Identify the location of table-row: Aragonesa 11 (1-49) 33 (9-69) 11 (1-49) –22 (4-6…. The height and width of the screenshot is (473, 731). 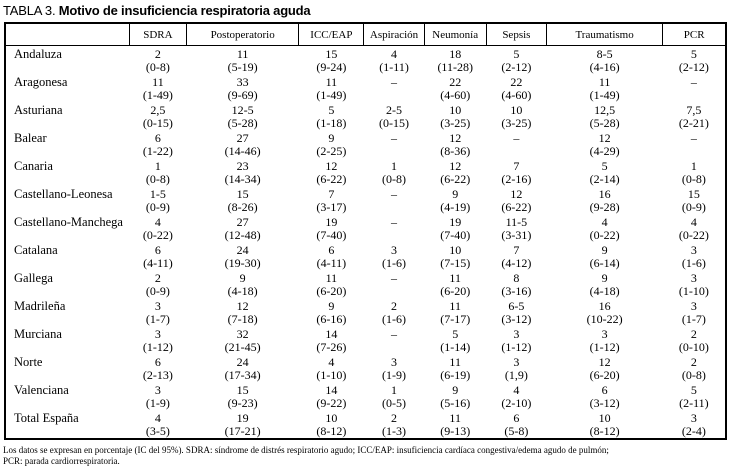
(365, 88).